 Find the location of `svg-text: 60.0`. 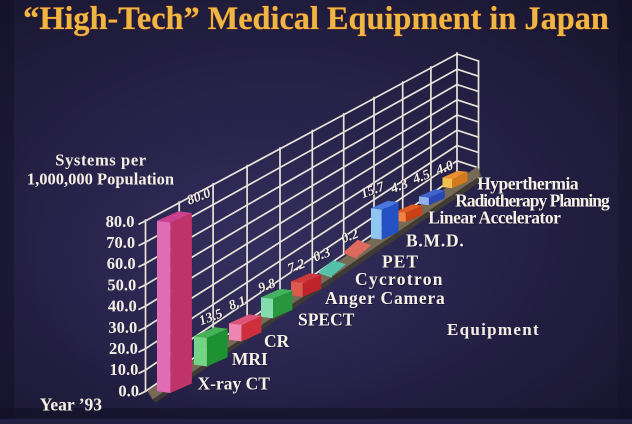

svg-text: 60.0 is located at coordinates (121, 263).